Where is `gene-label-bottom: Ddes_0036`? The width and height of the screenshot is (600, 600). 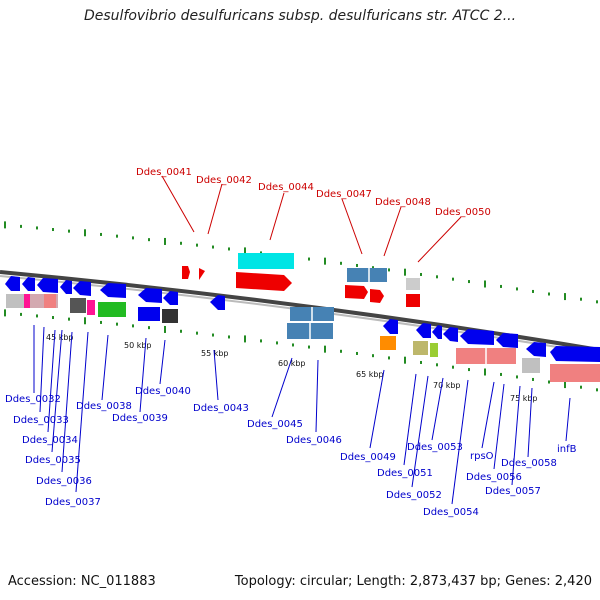
gene-label-bottom: Ddes_0036 is located at coordinates (64, 481).